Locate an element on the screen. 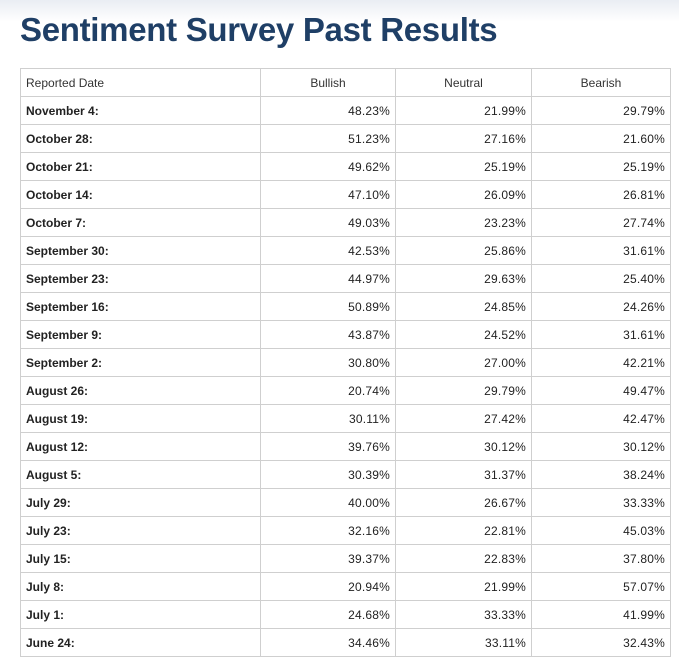 This screenshot has width=679, height=661. table-row: September 30: 42.53% 25.86% 31.61% is located at coordinates (345, 250).